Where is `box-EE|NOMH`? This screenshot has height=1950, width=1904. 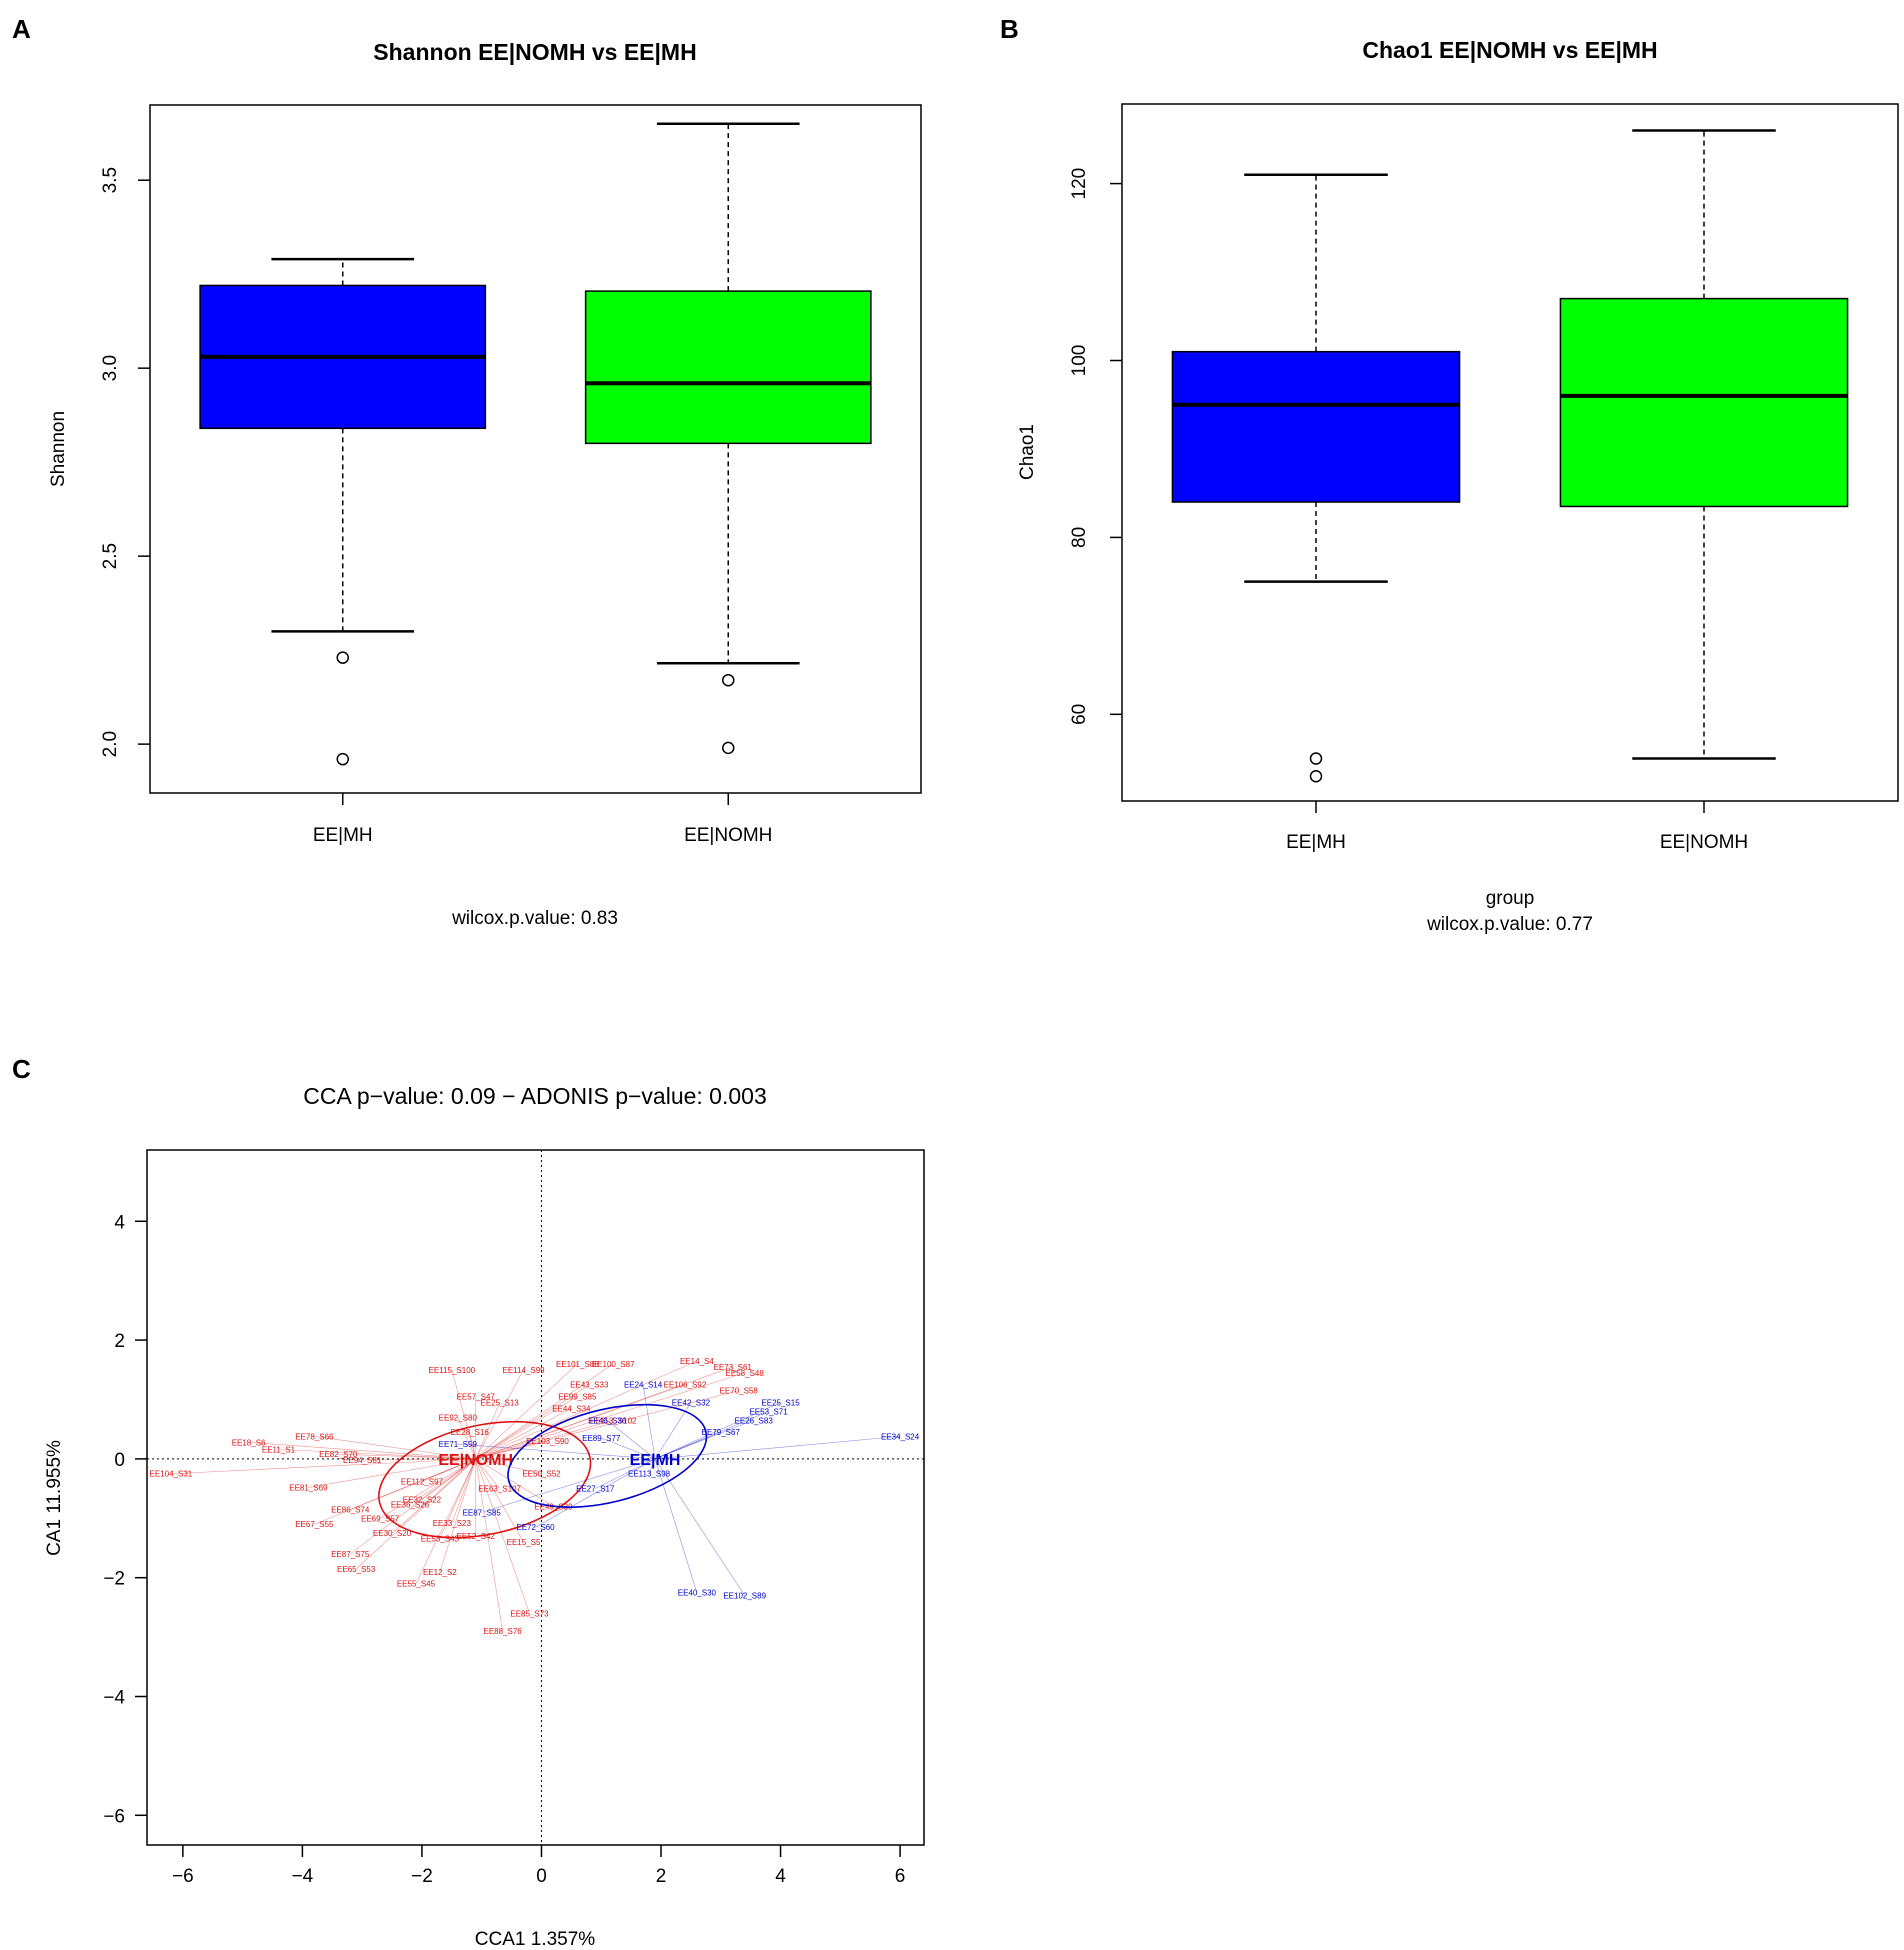
box-EE|NOMH is located at coordinates (728, 367).